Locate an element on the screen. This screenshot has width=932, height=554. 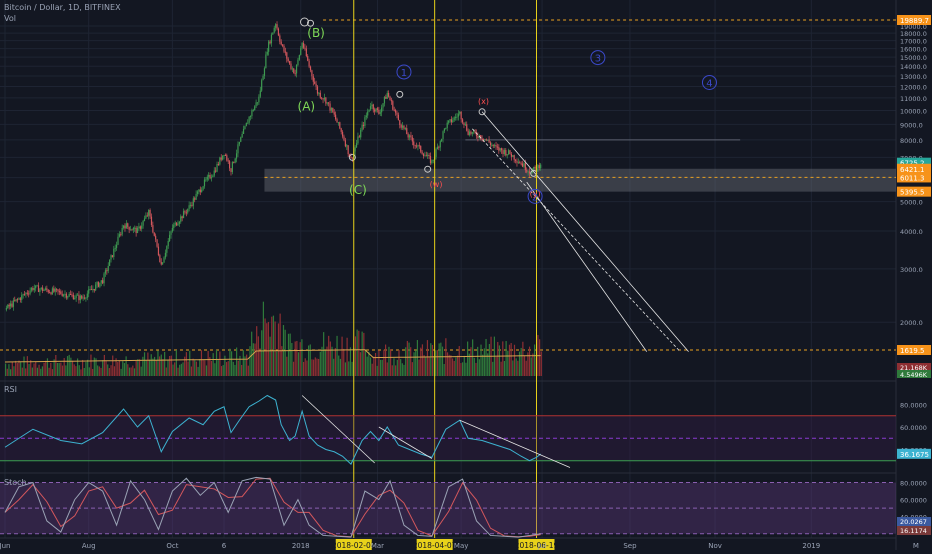
ath-pivot-marker is located at coordinates (305, 22).